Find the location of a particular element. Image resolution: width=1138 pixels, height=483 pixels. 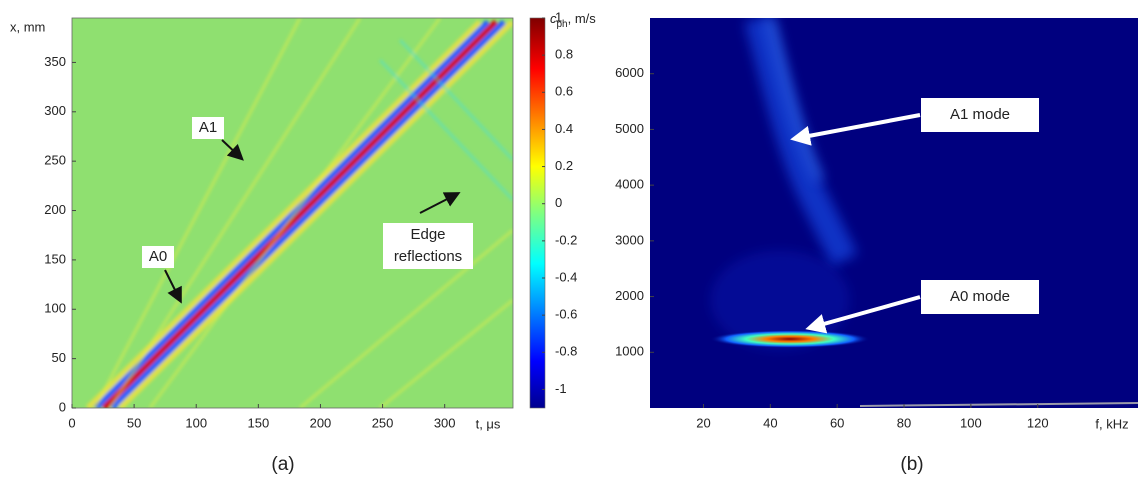

x-tick-label: 80 is located at coordinates (904, 422).